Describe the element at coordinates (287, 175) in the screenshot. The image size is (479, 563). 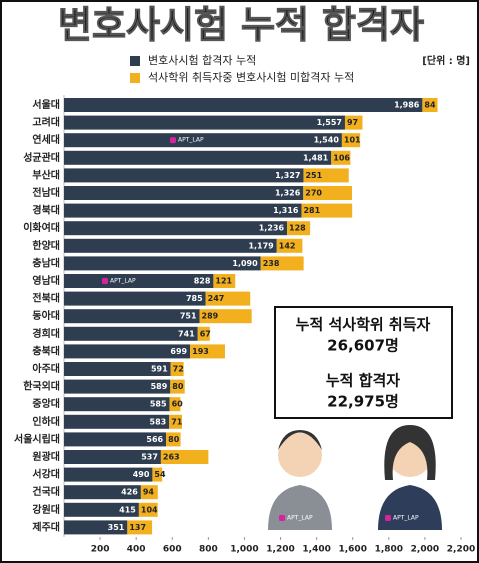
I see `value-label: 1,327` at that location.